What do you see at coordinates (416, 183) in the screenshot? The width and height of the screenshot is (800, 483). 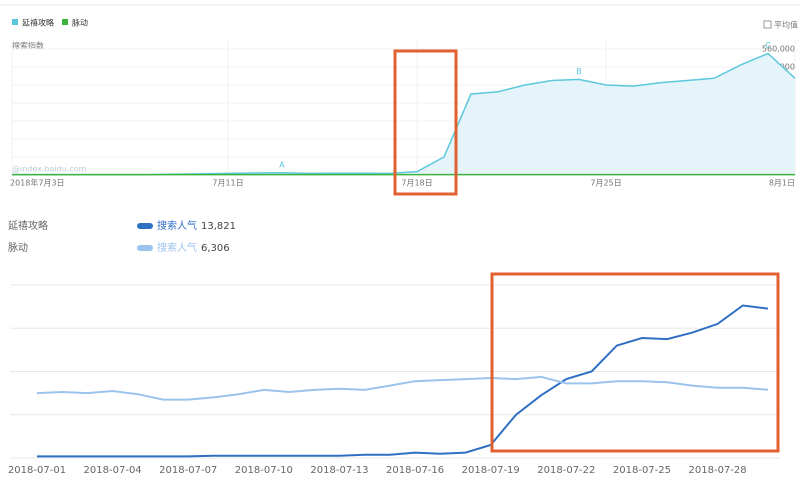 I see `x-tick-label: 7月18日` at bounding box center [416, 183].